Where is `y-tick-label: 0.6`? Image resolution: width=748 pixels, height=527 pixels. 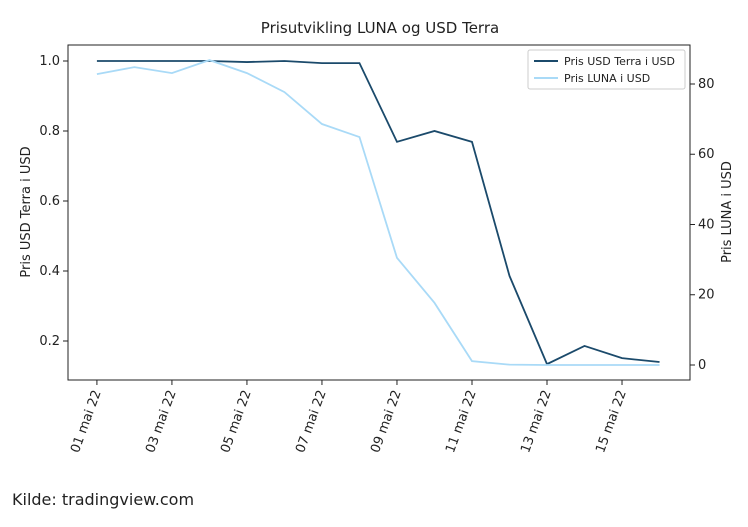
y-tick-label: 0.6 is located at coordinates (49, 201).